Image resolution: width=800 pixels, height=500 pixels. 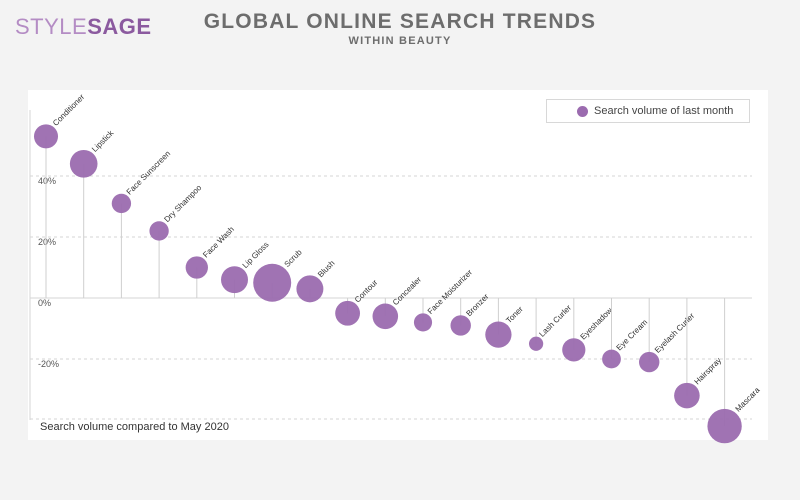 What do you see at coordinates (47, 181) in the screenshot?
I see `y-tick-label: 40%` at bounding box center [47, 181].